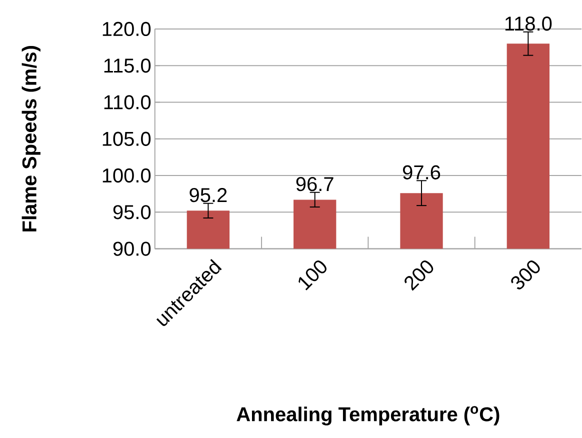 This screenshot has height=438, width=582. Describe the element at coordinates (528, 23) in the screenshot. I see `data-label: 118.0` at that location.